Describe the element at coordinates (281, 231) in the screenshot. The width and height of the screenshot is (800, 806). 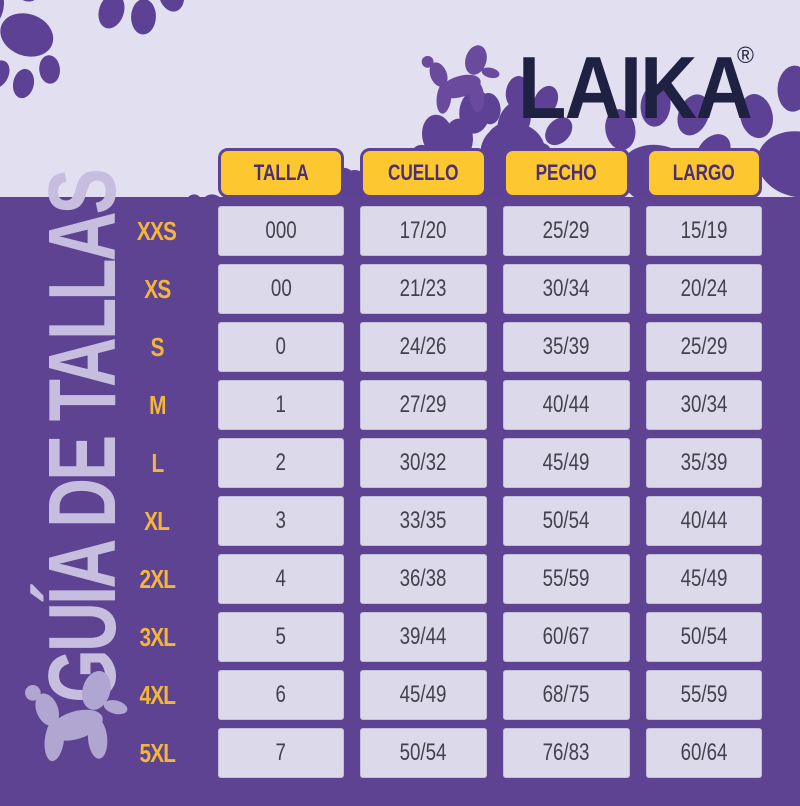
I see `size-cell: 000` at that location.